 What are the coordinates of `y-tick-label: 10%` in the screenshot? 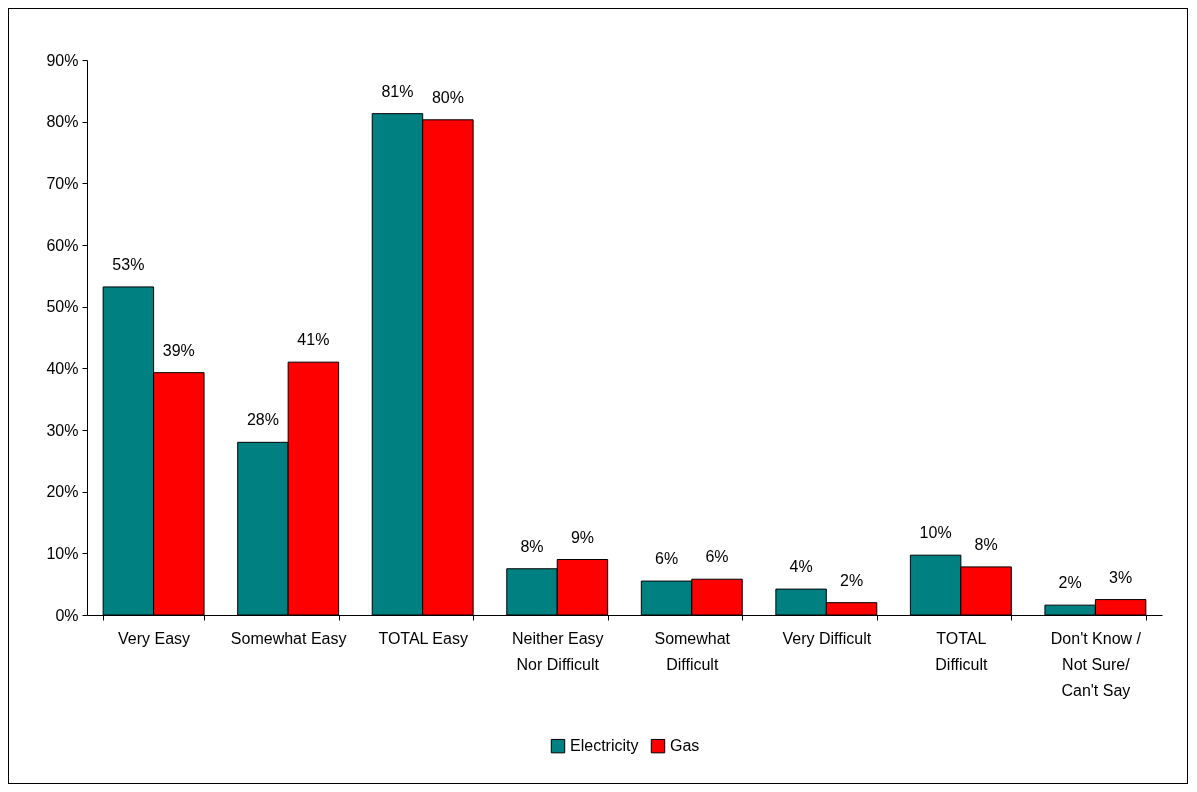 It's located at (62, 553).